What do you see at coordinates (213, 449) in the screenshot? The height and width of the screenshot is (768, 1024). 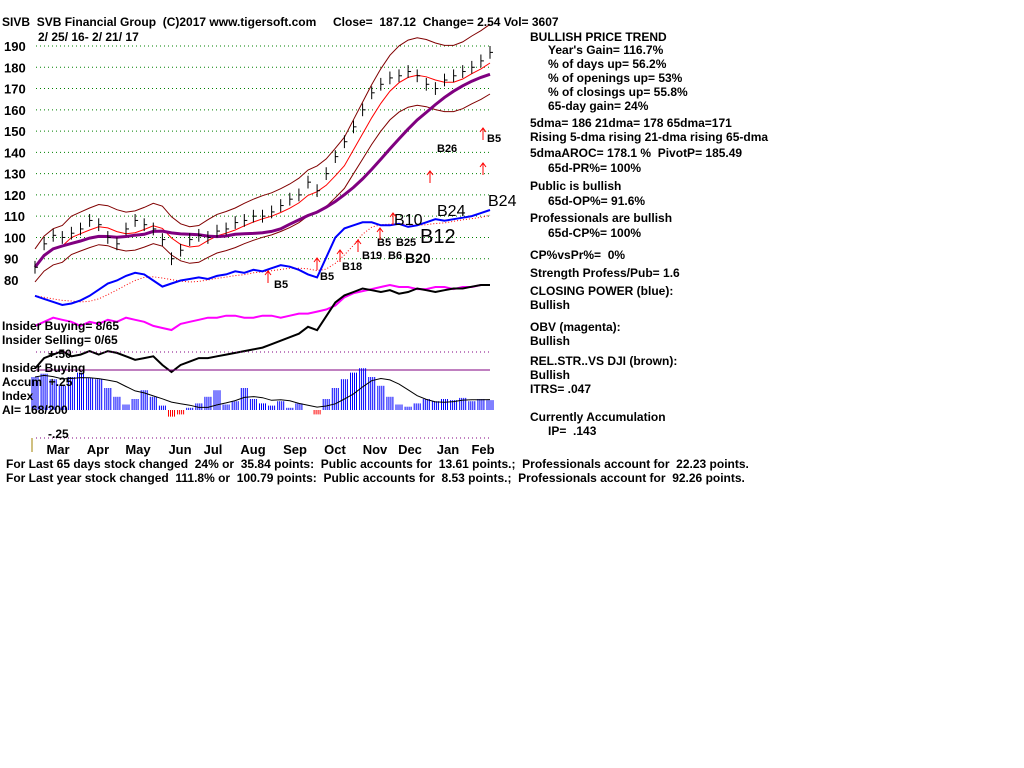 I see `x-tick-label: Jul` at bounding box center [213, 449].